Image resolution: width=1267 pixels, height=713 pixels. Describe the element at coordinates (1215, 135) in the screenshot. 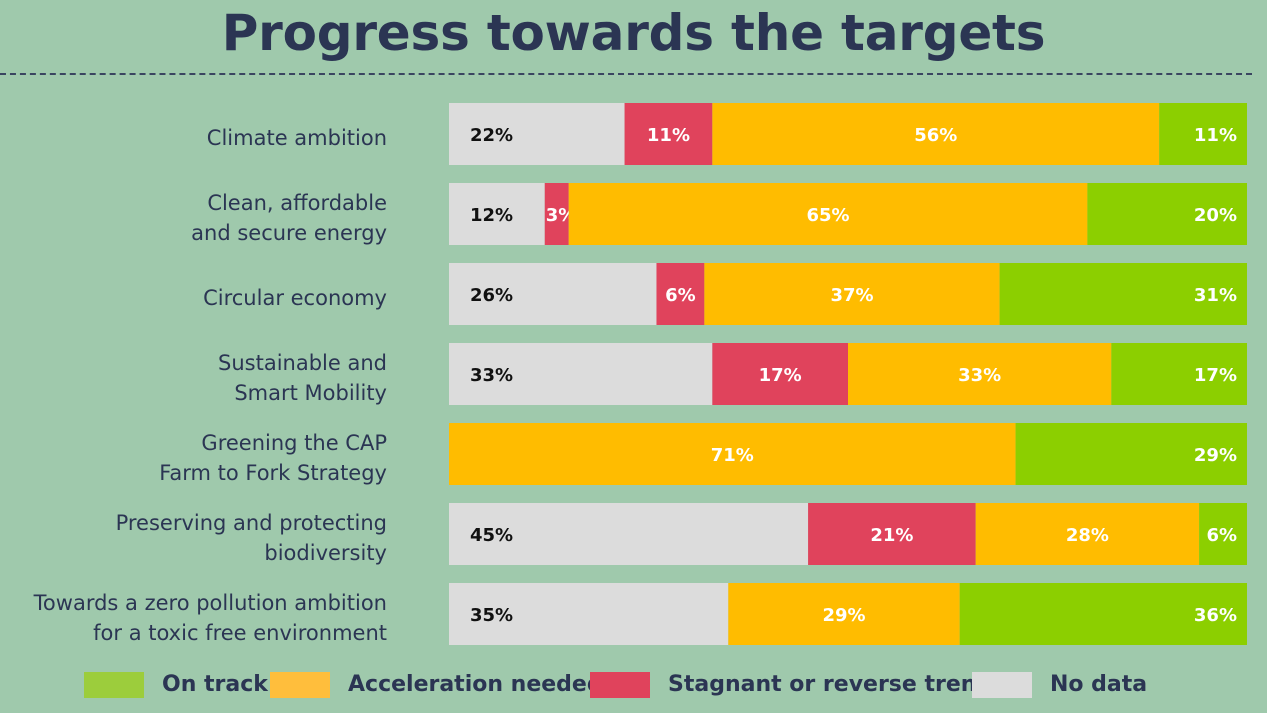

I see `data-label-on-track-climate-ambition: 11%` at that location.